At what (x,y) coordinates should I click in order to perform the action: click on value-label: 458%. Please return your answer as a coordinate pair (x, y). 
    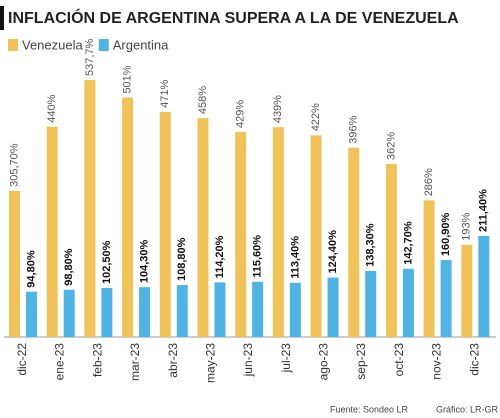
    Looking at the image, I should click on (203, 100).